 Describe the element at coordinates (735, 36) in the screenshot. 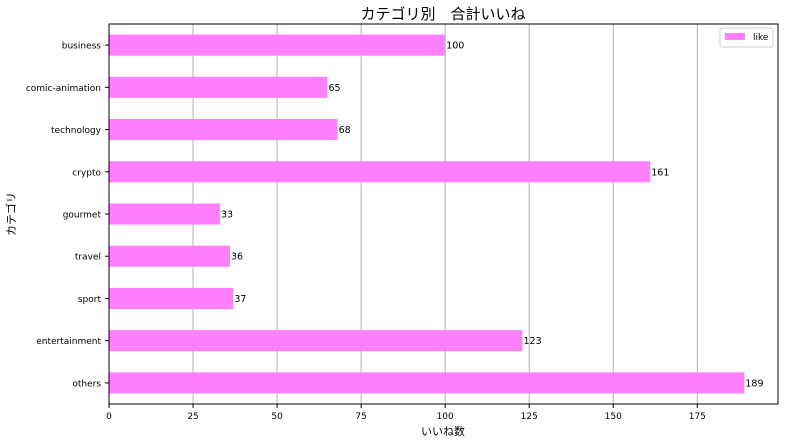

I see `legend-swatch` at that location.